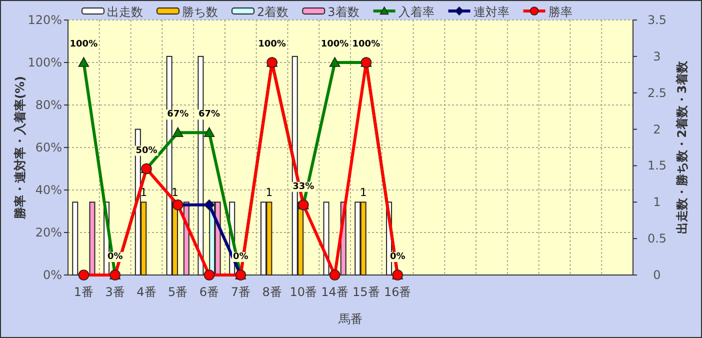  I want to click on y-tick-label: 20%, so click(48, 233).